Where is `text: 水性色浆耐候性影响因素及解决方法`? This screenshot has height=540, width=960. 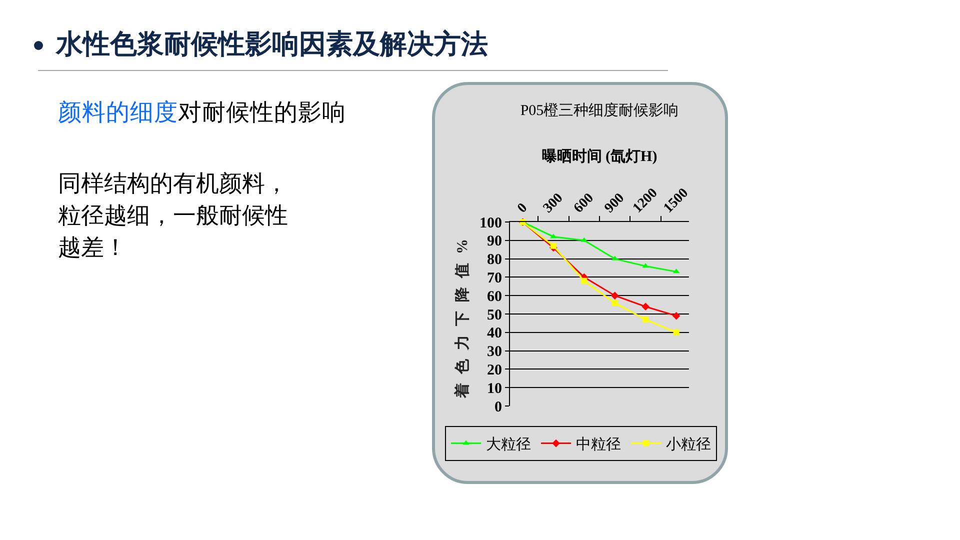 text: 水性色浆耐候性影响因素及解决方法 is located at coordinates (272, 45).